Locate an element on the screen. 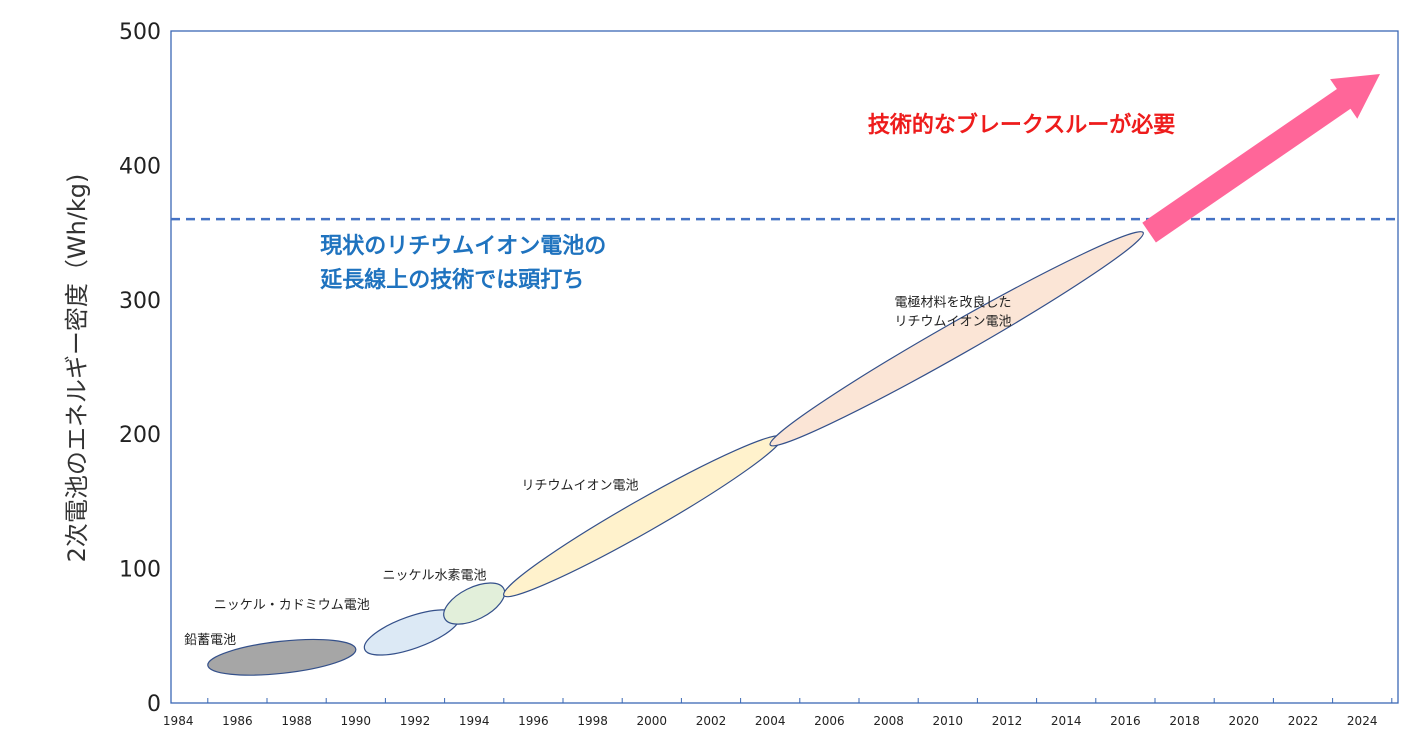  y-tick-label: 400 is located at coordinates (140, 166).